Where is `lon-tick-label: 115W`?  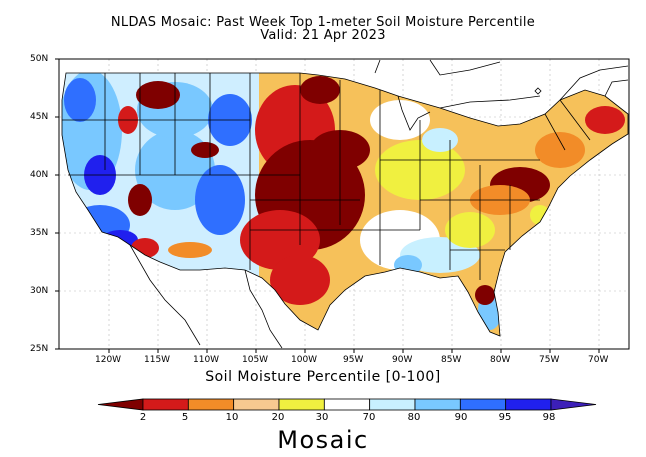
lon-tick-label: 115W is located at coordinates (157, 360).